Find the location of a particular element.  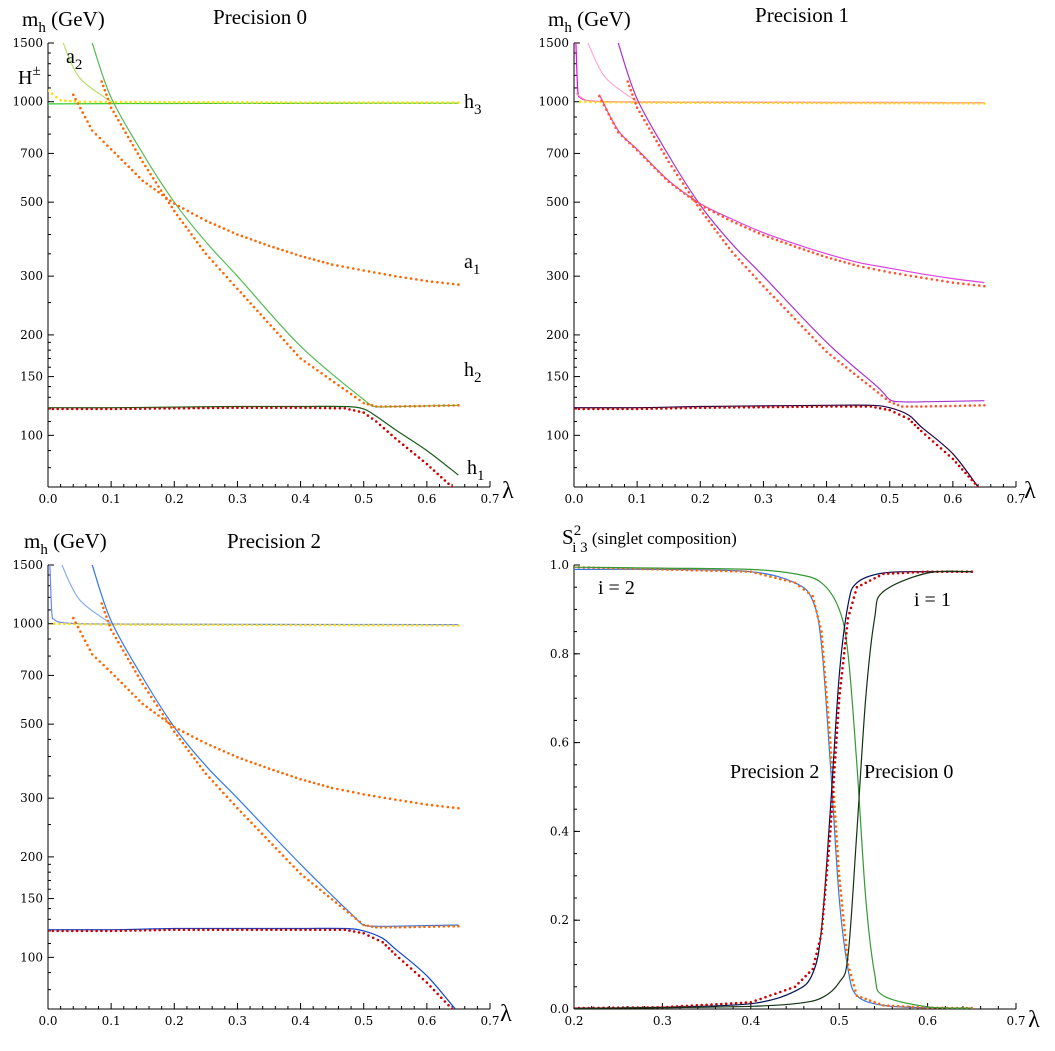

curve-label-2: h3 is located at coordinates (473, 104).